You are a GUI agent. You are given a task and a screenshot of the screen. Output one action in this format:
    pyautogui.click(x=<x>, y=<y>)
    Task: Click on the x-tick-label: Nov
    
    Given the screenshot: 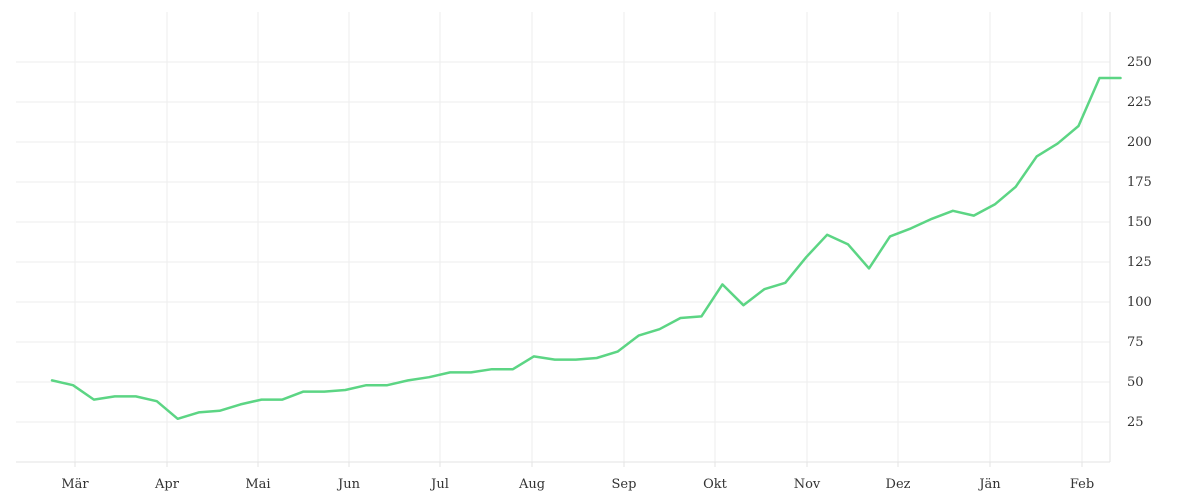 What is the action you would take?
    pyautogui.click(x=807, y=484)
    